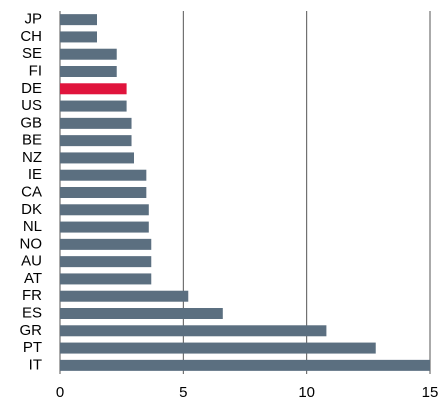  What do you see at coordinates (32, 347) in the screenshot?
I see `y-tick-label: PT` at bounding box center [32, 347].